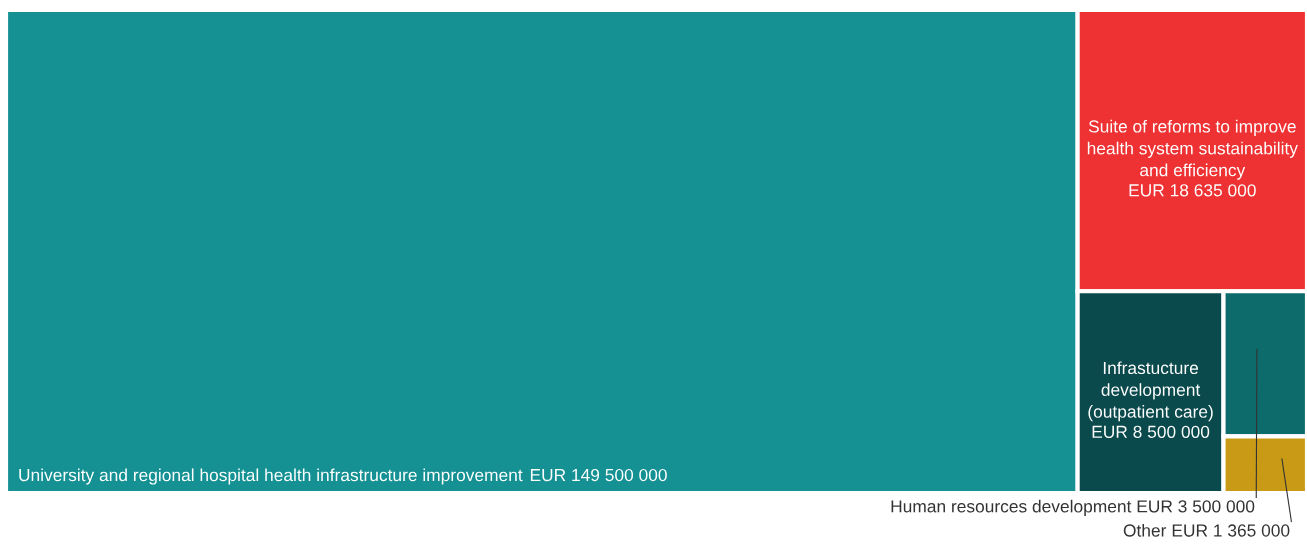 This screenshot has height=545, width=1307. Describe the element at coordinates (1231, 530) in the screenshot. I see `data-label: EUR 1 365 000` at that location.